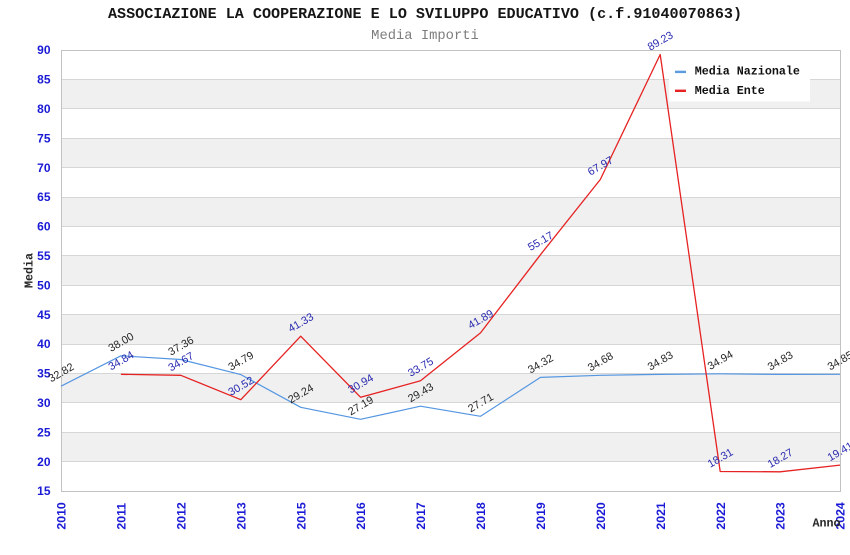 This screenshot has height=555, width=850. Describe the element at coordinates (781, 516) in the screenshot. I see `svg-text: 2023` at that location.